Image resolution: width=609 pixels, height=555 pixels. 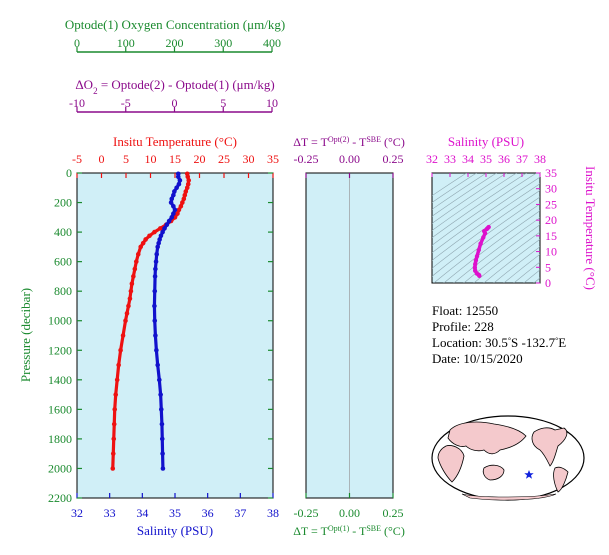 I want to click on delta-t-top-label: ΔT = TOpt(2) - TSBE (°C), so click(x=349, y=142).